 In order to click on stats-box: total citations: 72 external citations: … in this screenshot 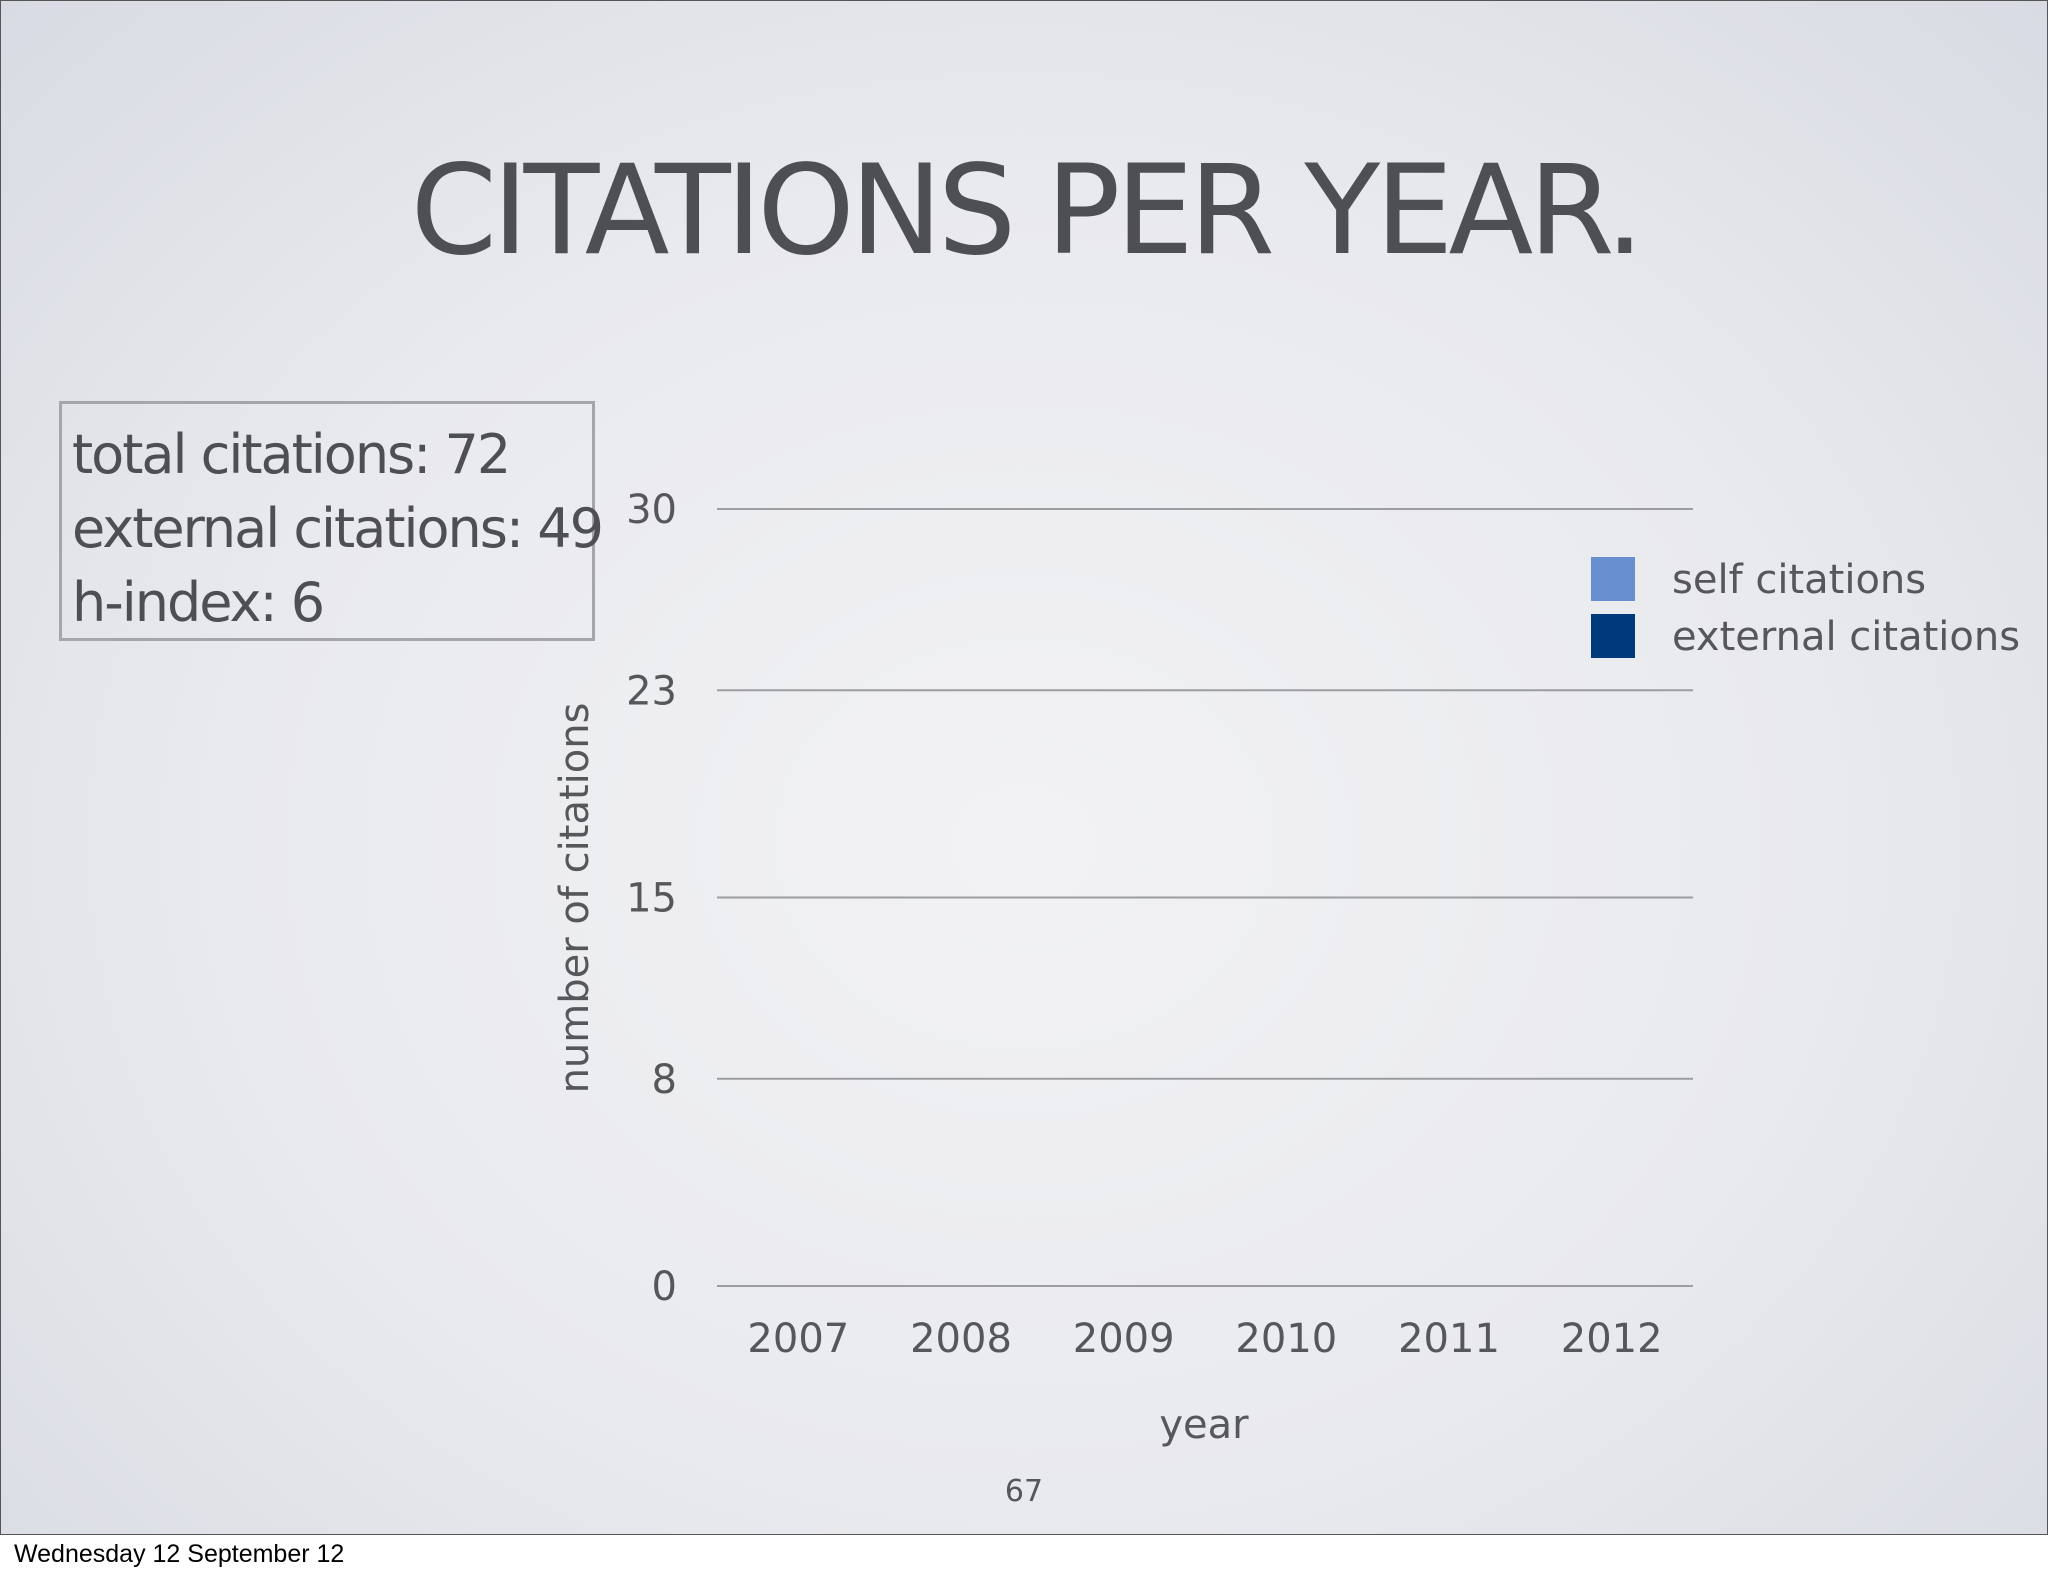, I will do `click(331, 521)`.